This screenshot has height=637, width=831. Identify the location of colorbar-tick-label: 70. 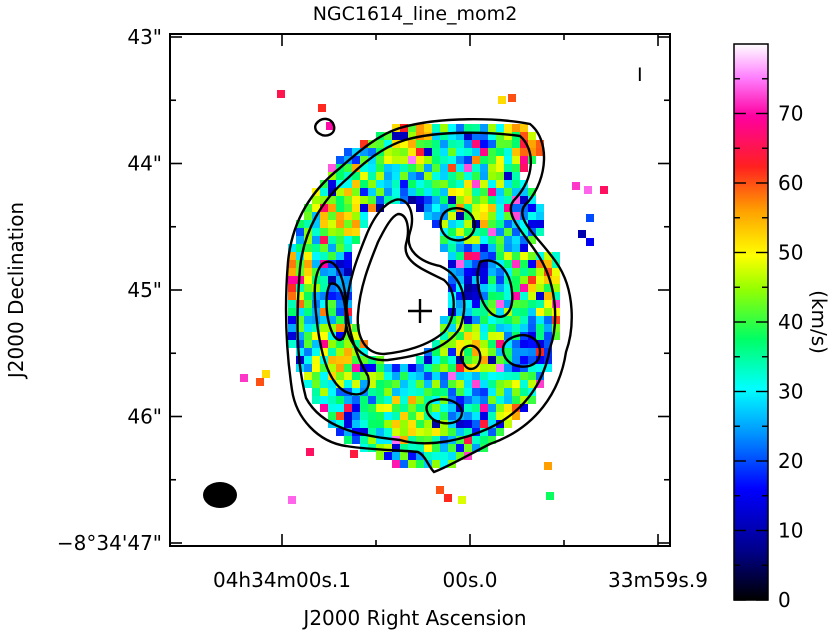
(790, 114).